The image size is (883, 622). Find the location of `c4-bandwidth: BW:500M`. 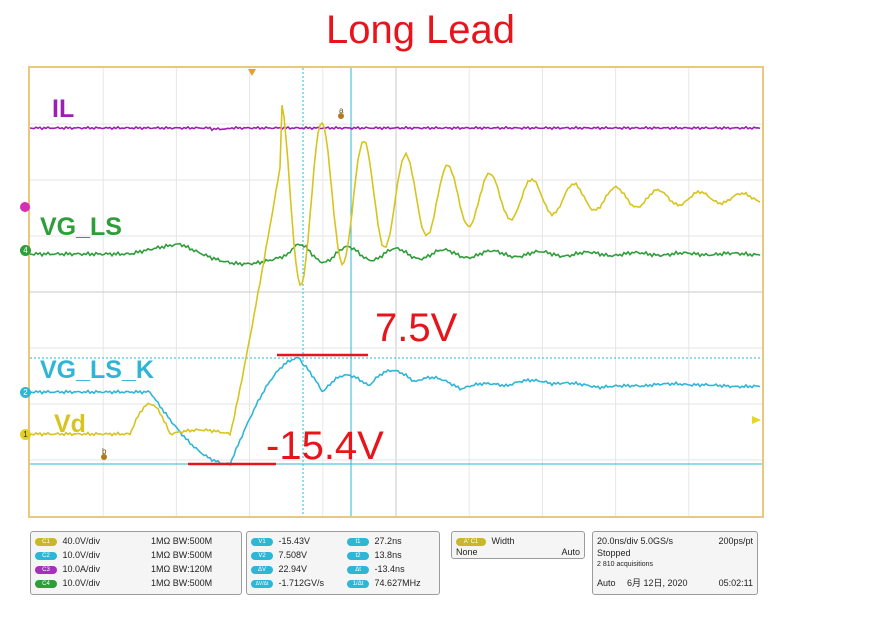

c4-bandwidth: BW:500M is located at coordinates (192, 583).